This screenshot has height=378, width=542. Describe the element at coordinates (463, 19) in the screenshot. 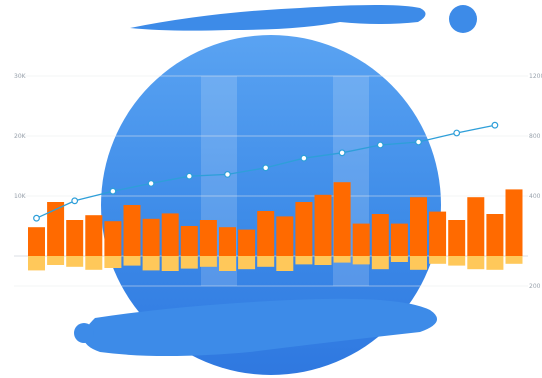

I see `background-dot-top-right` at that location.